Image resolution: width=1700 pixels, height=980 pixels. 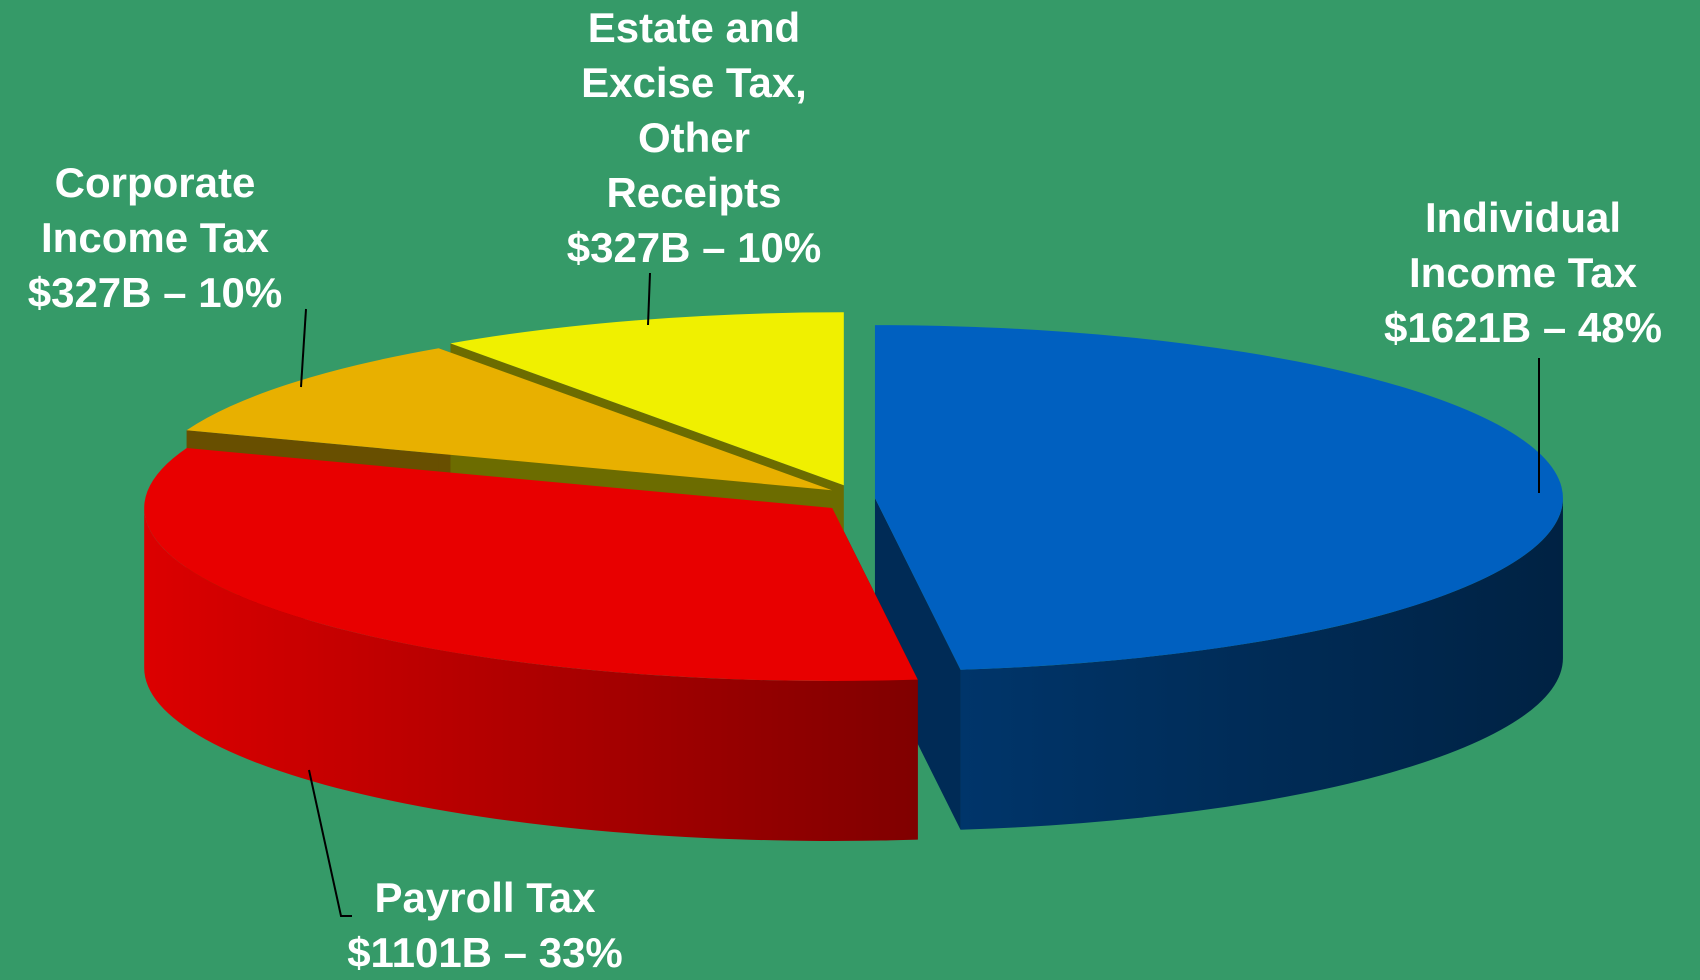 I want to click on value-label: $1101B – 33%, so click(x=485, y=952).